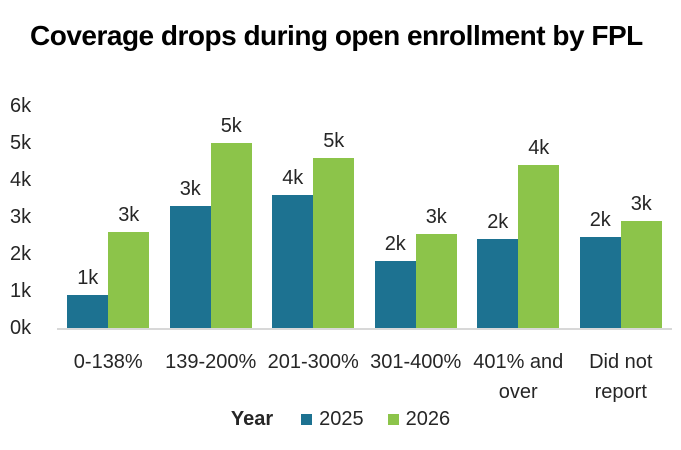 The width and height of the screenshot is (681, 450). I want to click on bar-group: 3k 5k, so click(211, 214).